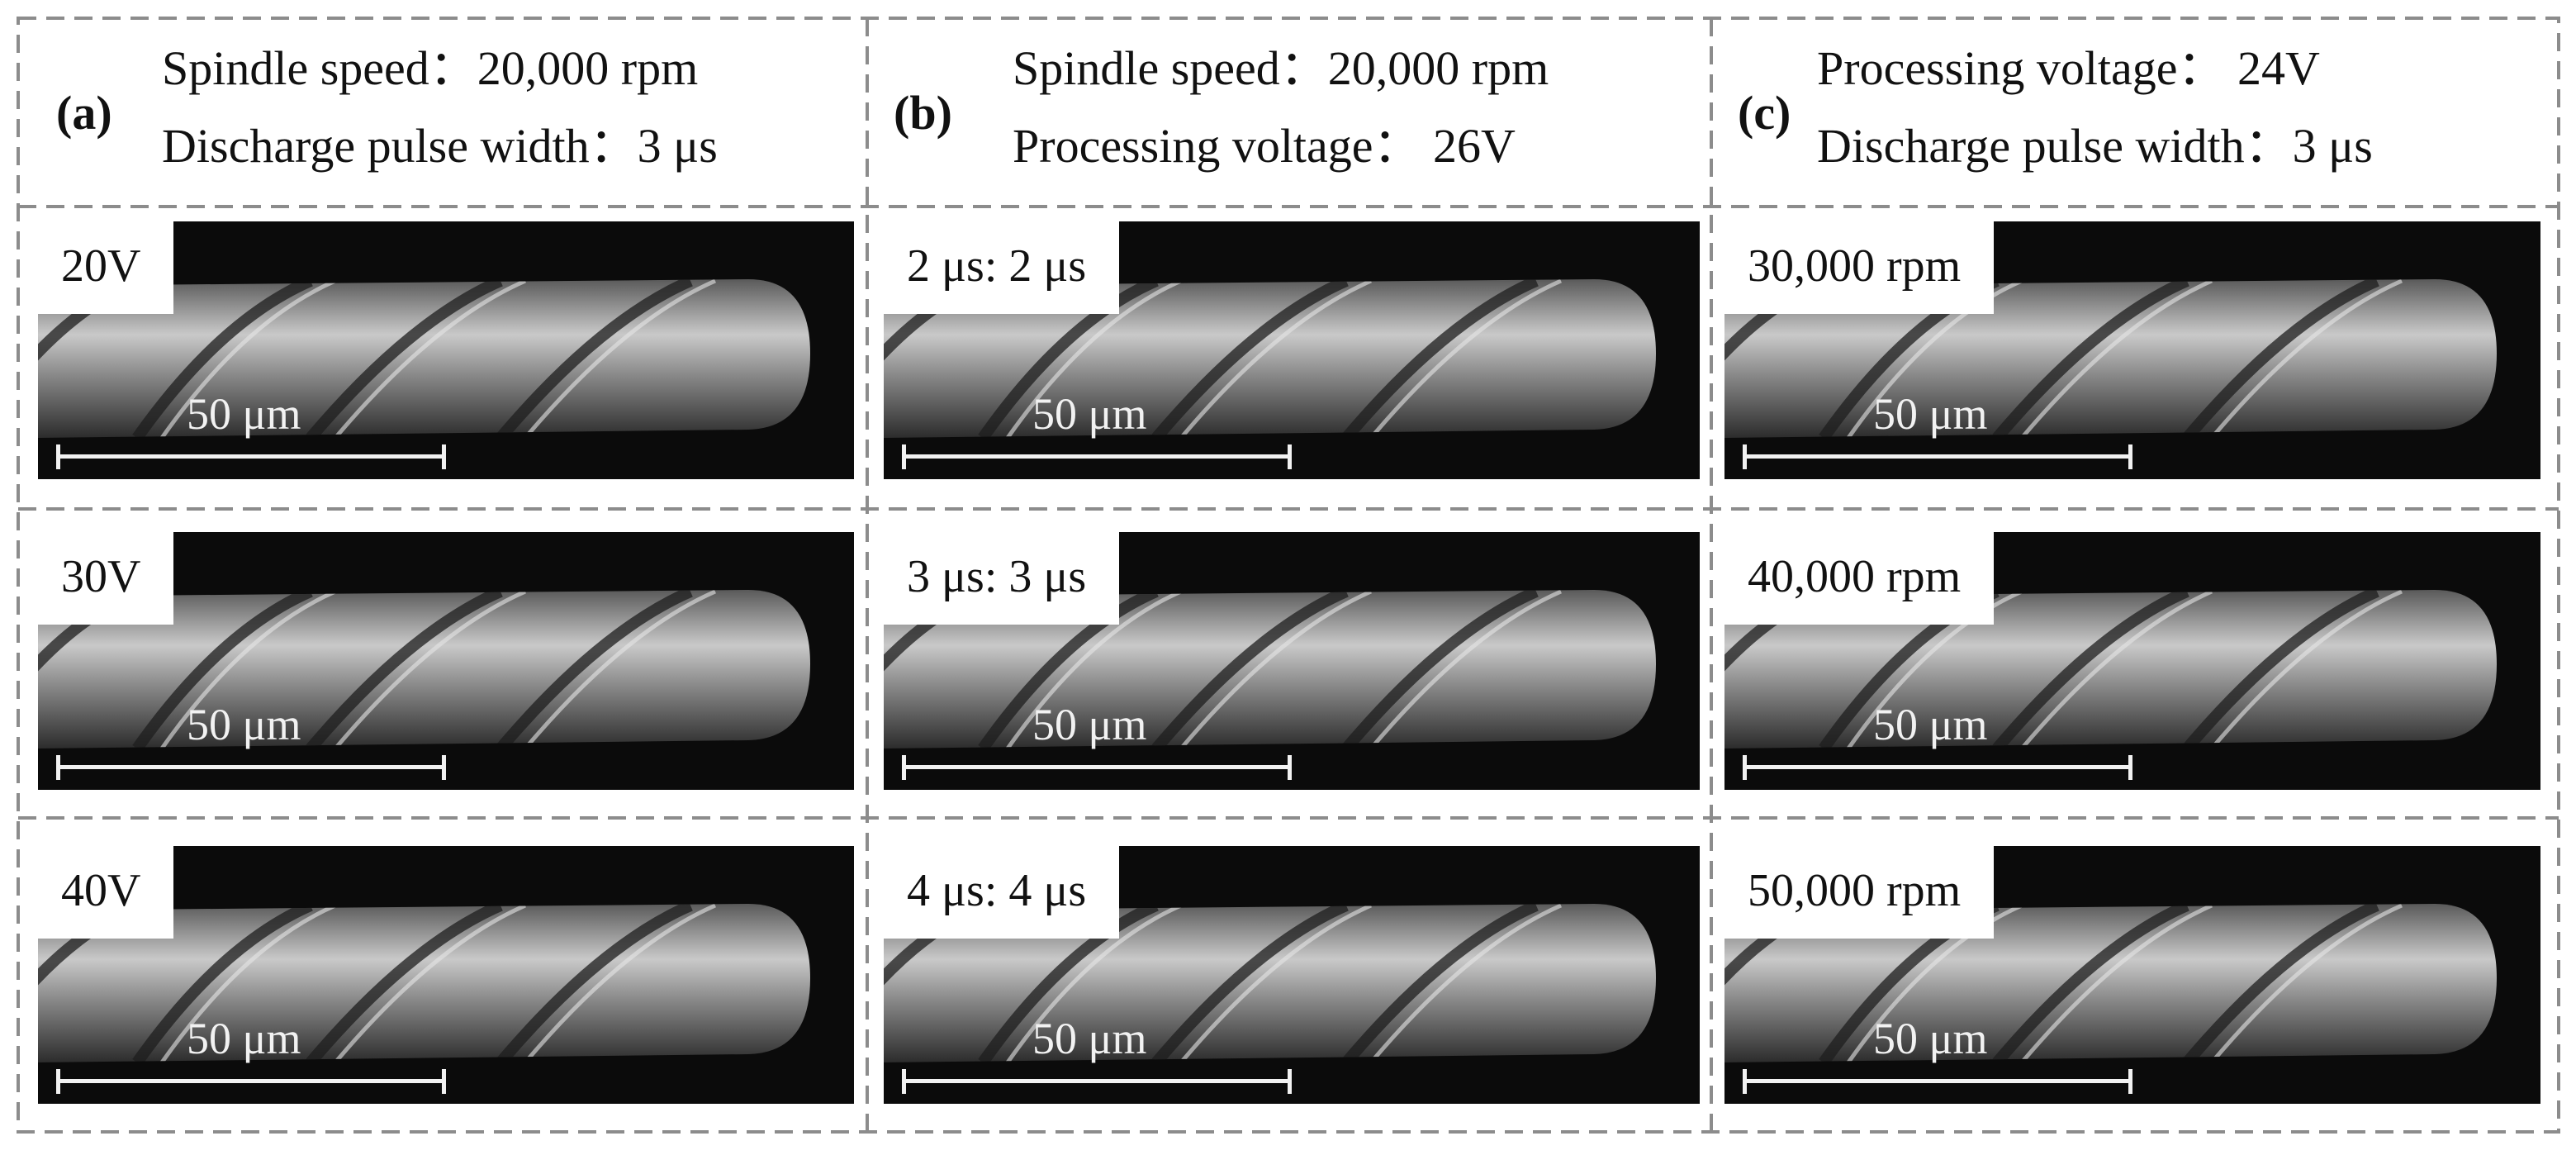 This screenshot has height=1155, width=2576. I want to click on column-b-condition-2: Processing voltage： 26V, so click(1264, 146).